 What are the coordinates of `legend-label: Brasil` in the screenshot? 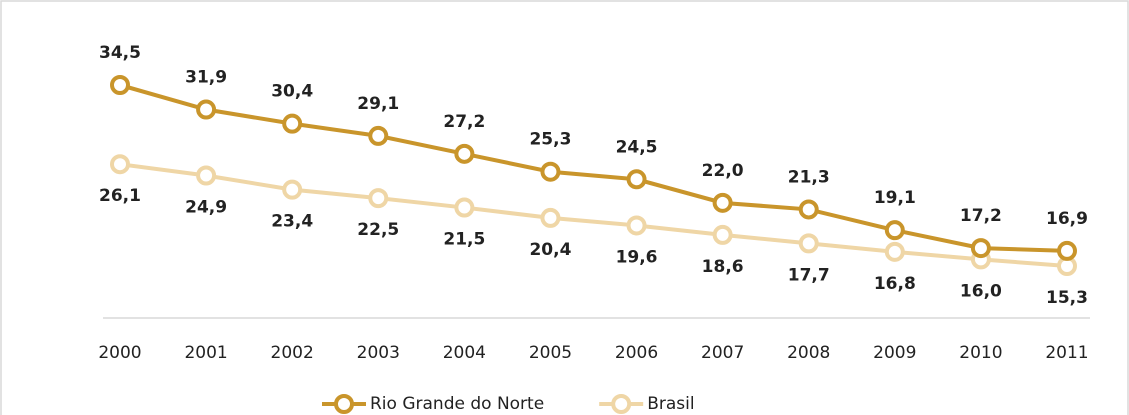 It's located at (670, 404).